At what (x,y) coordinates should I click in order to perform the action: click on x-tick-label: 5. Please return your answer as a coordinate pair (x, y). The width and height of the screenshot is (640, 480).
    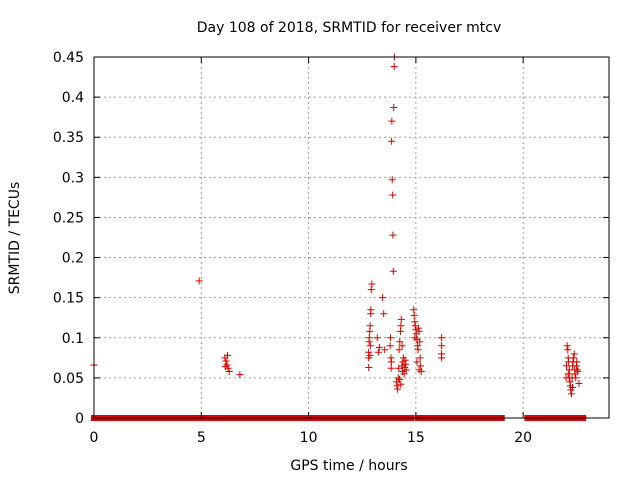
    Looking at the image, I should click on (201, 438).